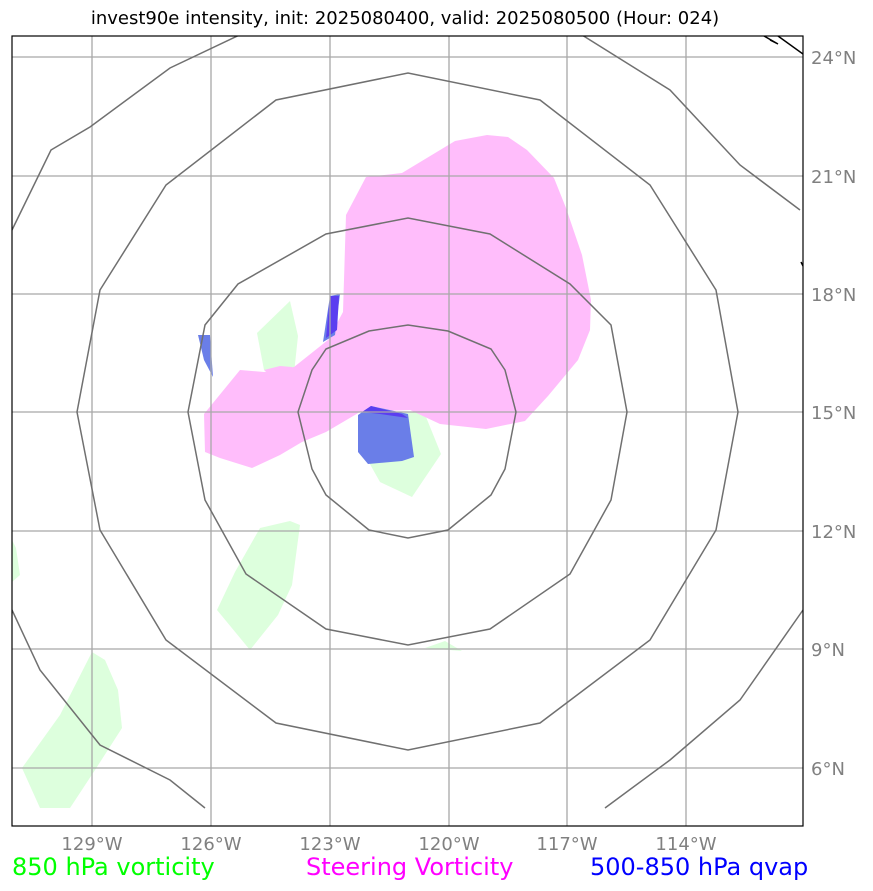 The width and height of the screenshot is (873, 891). I want to click on latitude-label: 12°N, so click(833, 532).